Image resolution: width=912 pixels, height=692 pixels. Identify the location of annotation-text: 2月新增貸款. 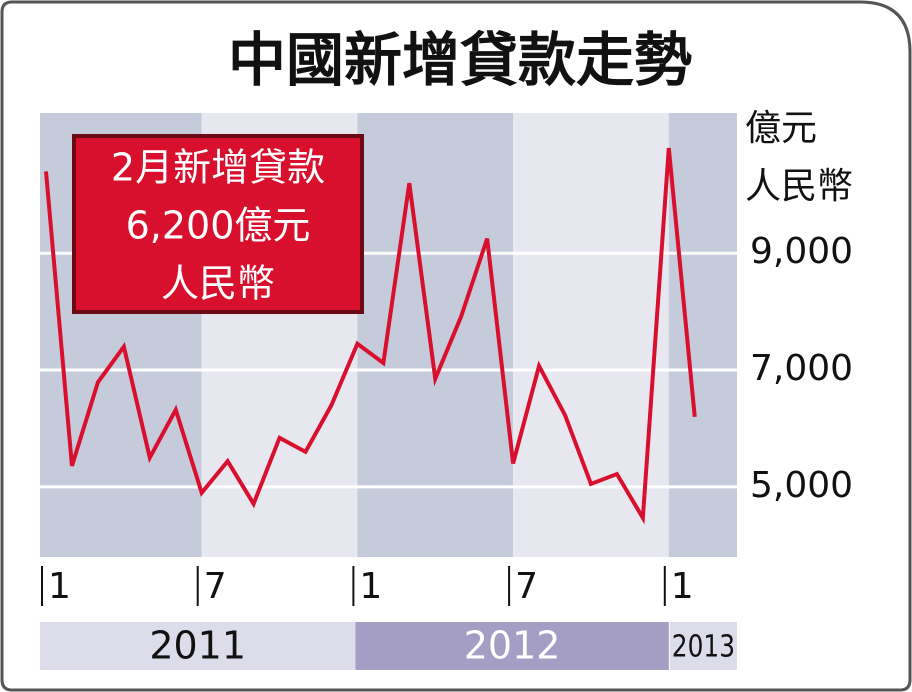
(218, 168).